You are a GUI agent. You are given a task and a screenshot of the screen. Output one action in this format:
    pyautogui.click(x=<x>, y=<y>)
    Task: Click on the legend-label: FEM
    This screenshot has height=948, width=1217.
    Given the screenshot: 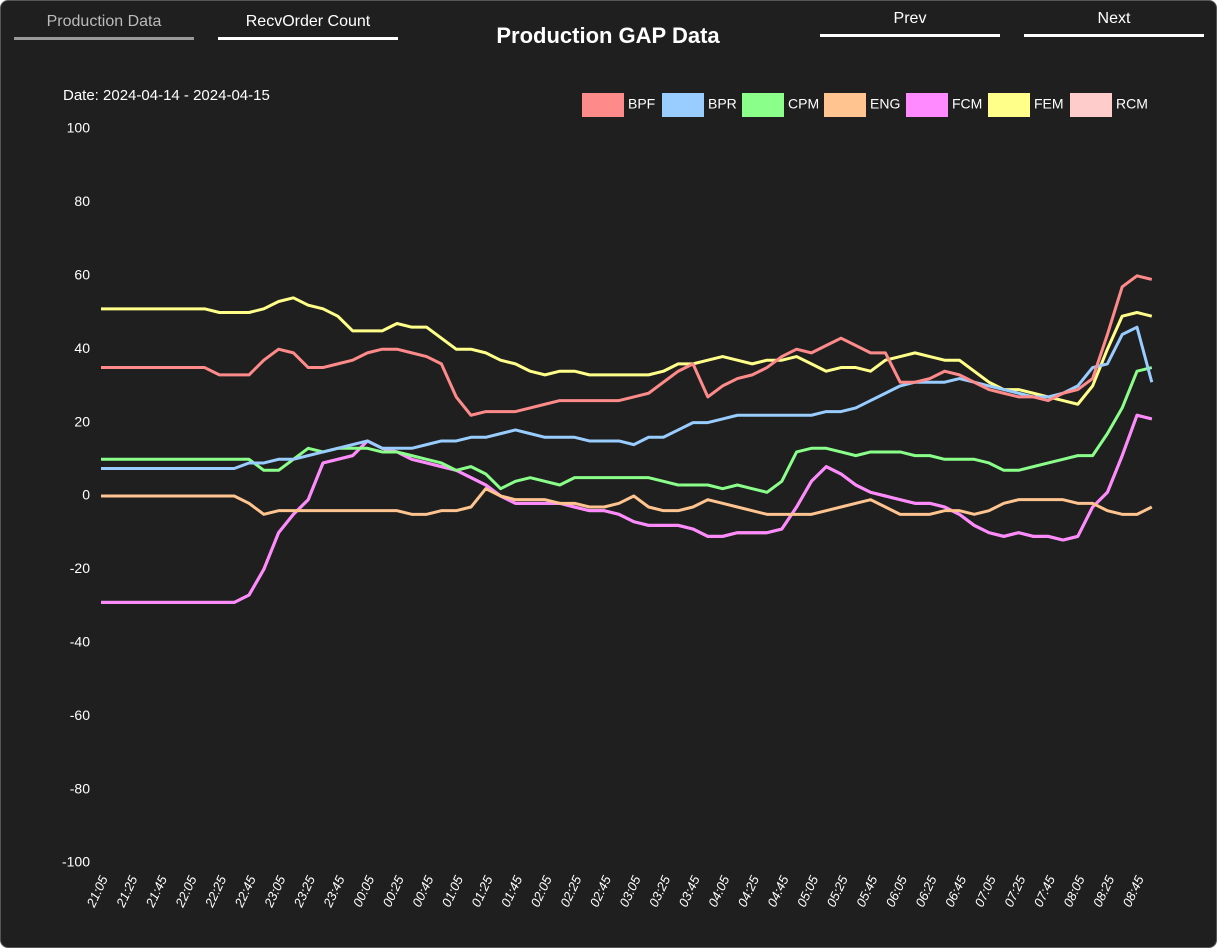 What is the action you would take?
    pyautogui.click(x=1049, y=104)
    